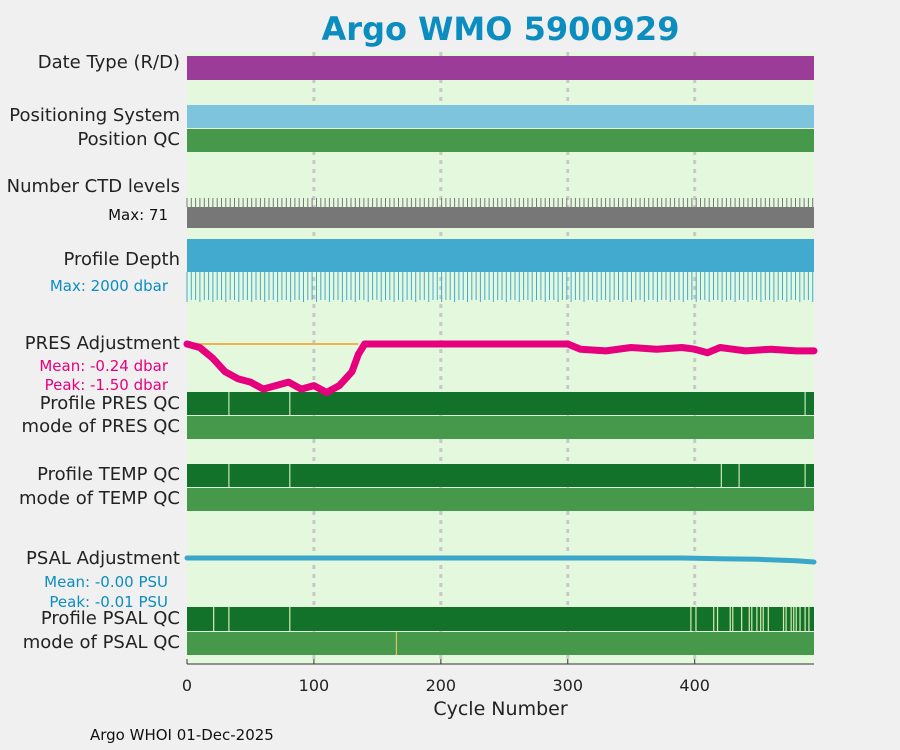 This screenshot has height=750, width=900. Describe the element at coordinates (500, 643) in the screenshot. I see `mode-psal-qc-band` at that location.